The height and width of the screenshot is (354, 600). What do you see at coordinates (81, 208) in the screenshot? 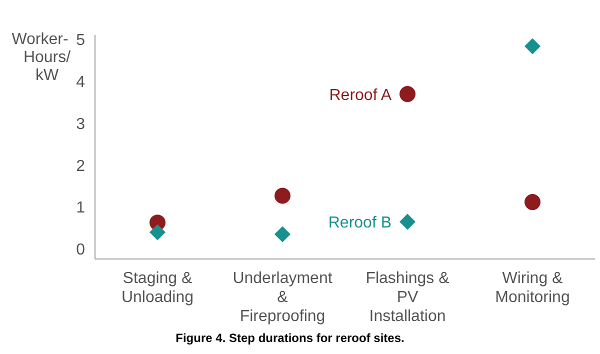
I see `y-tick-label: 1` at bounding box center [81, 208].